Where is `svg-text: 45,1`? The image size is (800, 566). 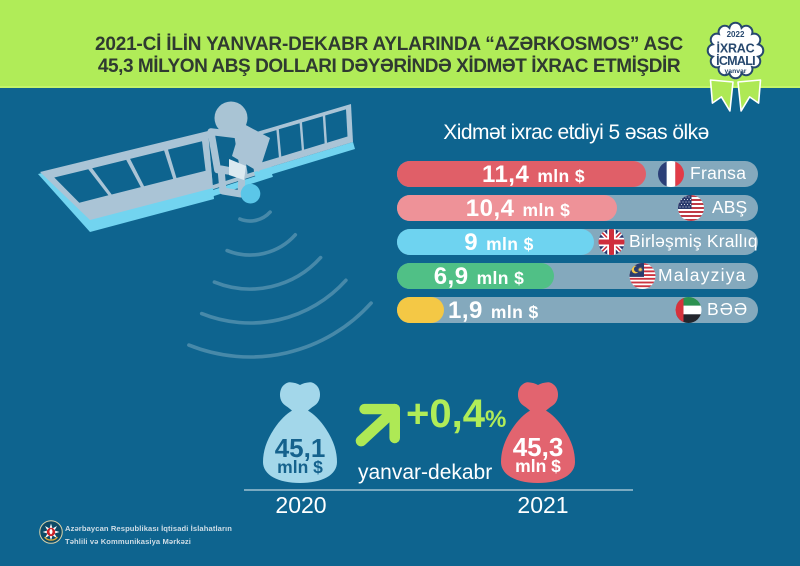 svg-text: 45,1 is located at coordinates (300, 448).